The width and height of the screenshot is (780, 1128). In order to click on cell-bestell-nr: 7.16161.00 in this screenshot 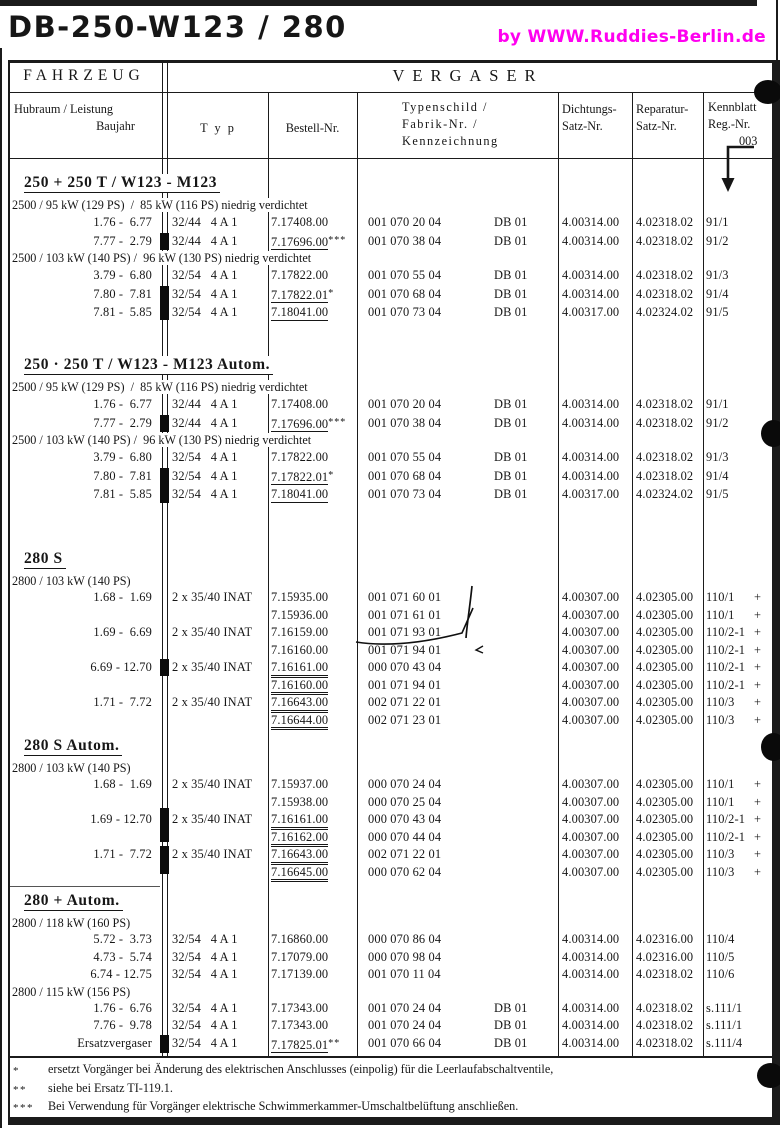, I will do `click(300, 668)`.